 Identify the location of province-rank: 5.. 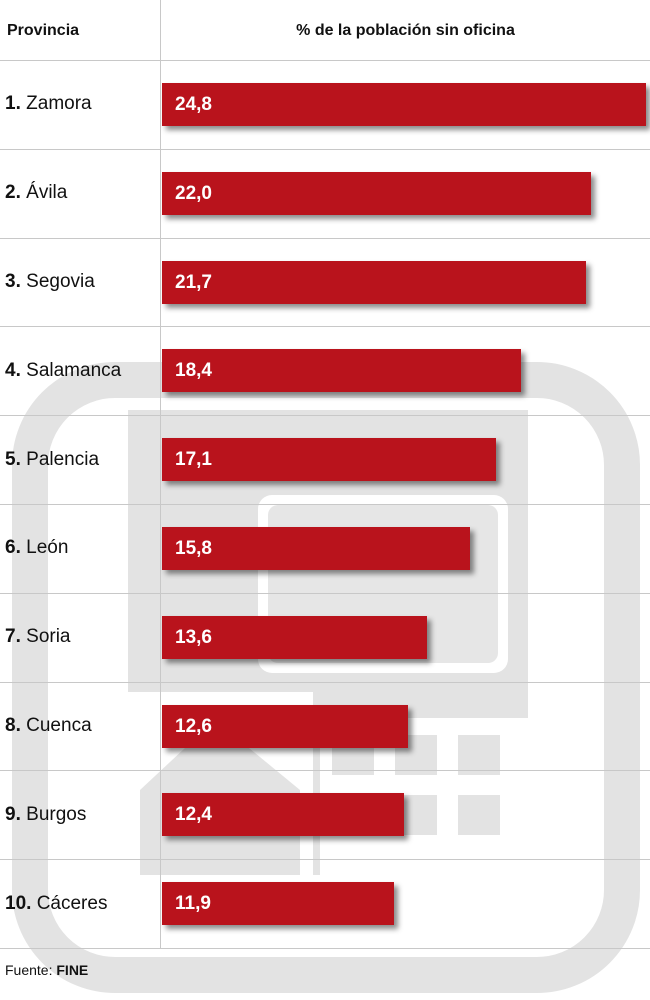
(13, 459).